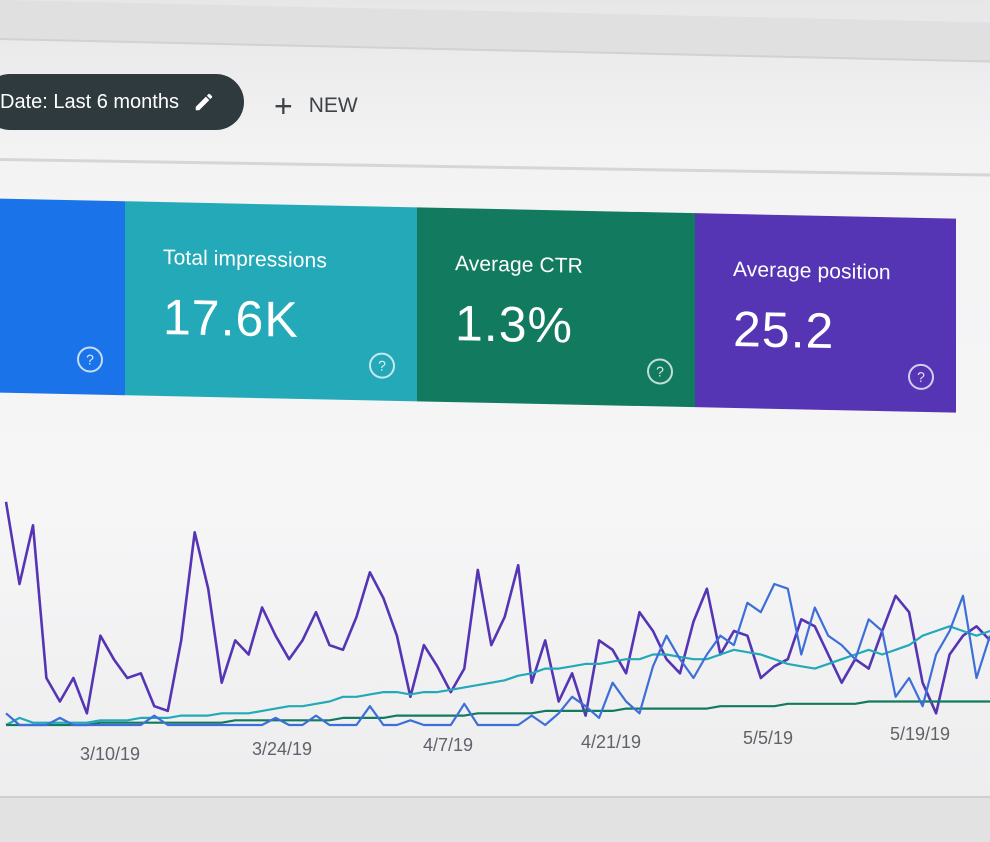 The width and height of the screenshot is (990, 842). Describe the element at coordinates (611, 742) in the screenshot. I see `x-tick-label: 4/21/19` at that location.